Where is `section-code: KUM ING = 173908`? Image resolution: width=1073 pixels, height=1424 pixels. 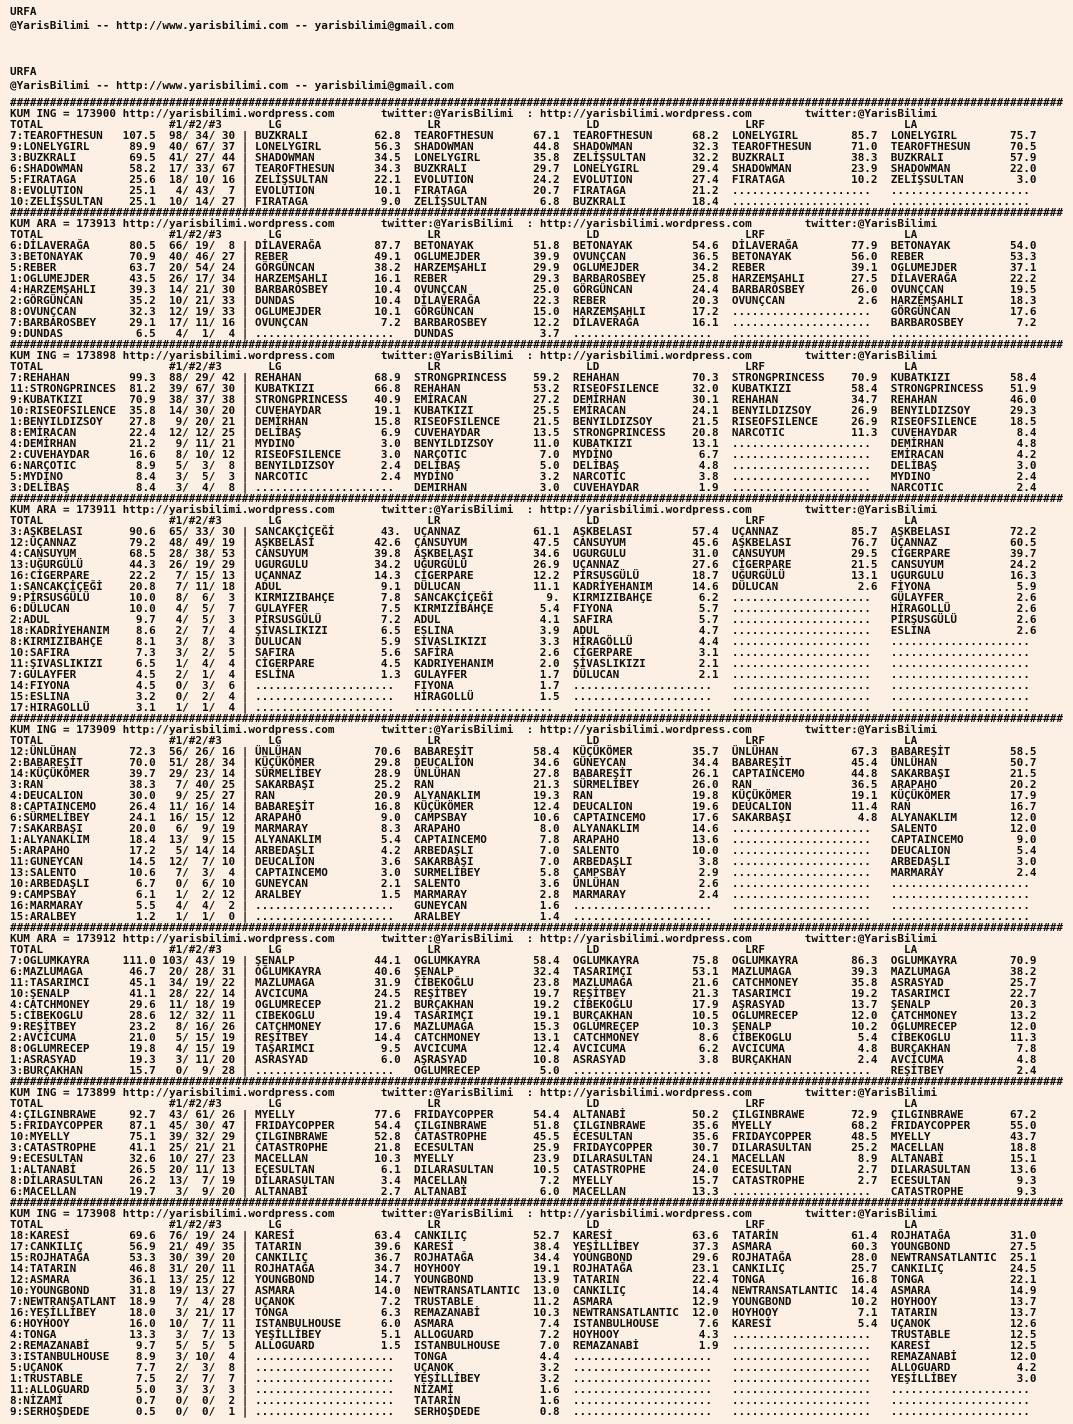
section-code: KUM ING = 173908 is located at coordinates (63, 1213).